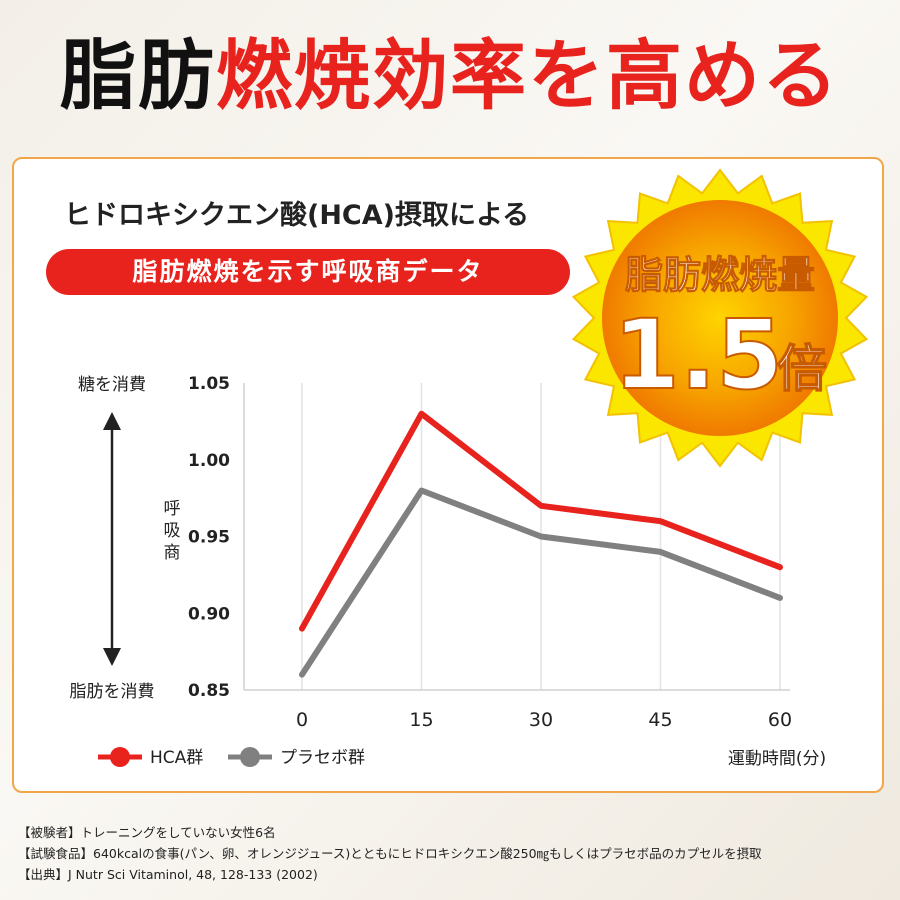 Image resolution: width=900 pixels, height=900 pixels. I want to click on badge-value: 1.5, so click(698, 355).